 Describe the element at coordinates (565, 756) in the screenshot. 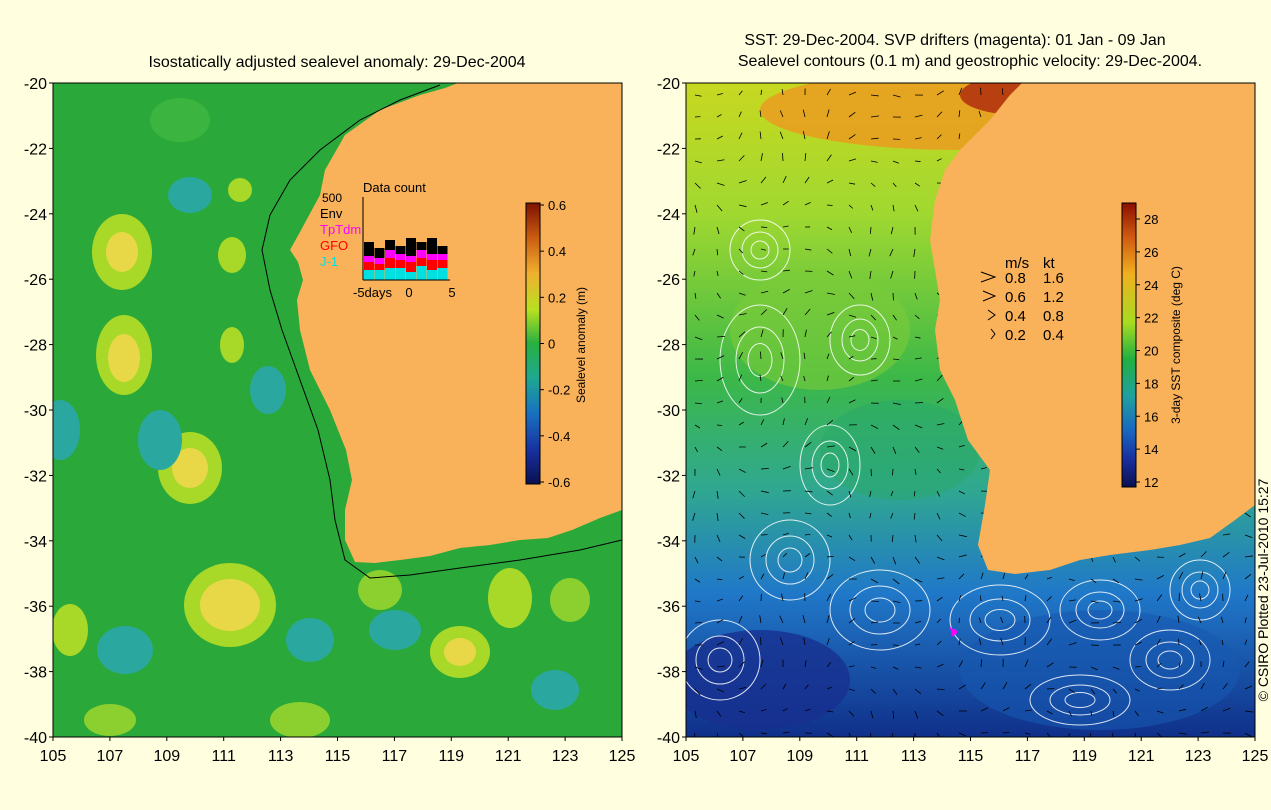

I see `left-x-tick: 123` at that location.